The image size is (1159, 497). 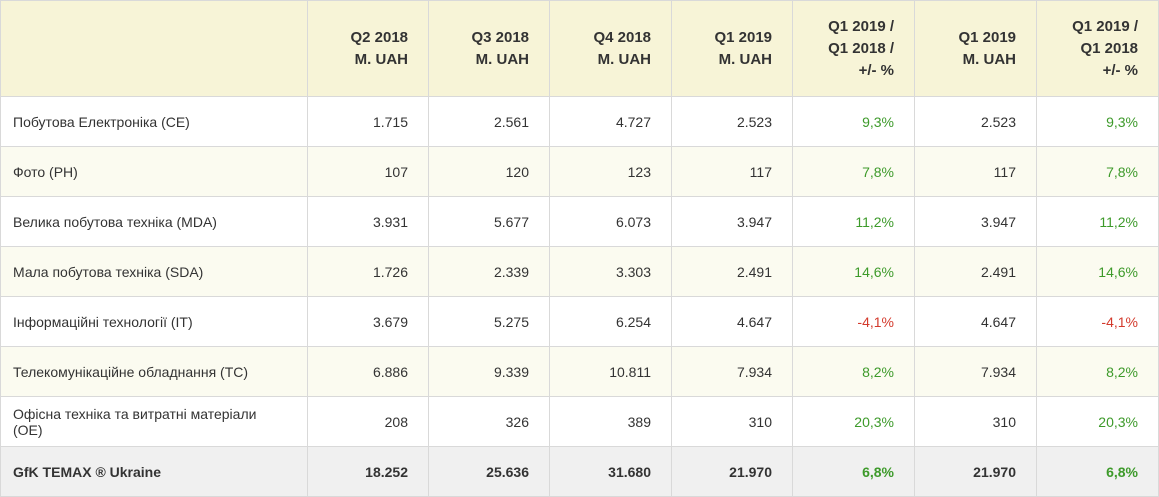 I want to click on header-label-column, so click(x=154, y=48).